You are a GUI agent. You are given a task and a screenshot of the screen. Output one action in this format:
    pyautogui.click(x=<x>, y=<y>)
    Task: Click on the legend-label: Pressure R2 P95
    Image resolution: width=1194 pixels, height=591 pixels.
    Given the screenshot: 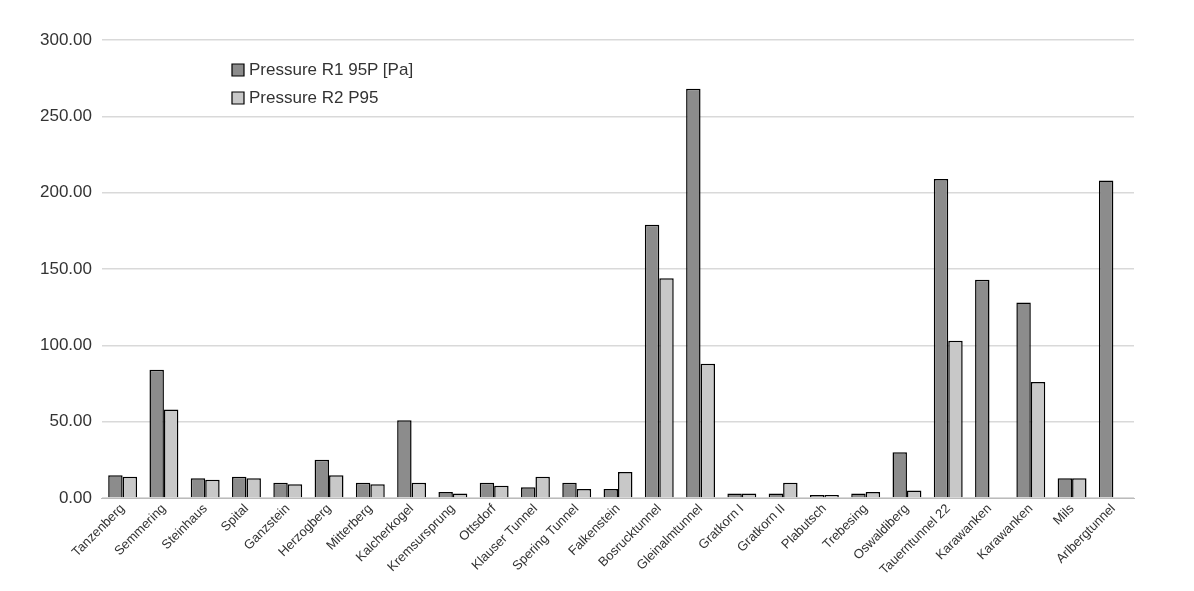 What is the action you would take?
    pyautogui.click(x=314, y=97)
    